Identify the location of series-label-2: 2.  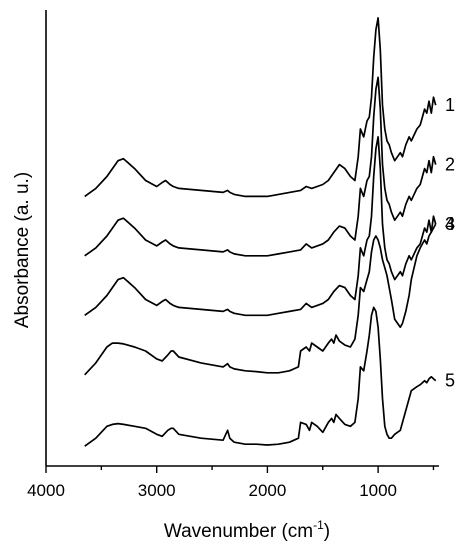
(450, 165).